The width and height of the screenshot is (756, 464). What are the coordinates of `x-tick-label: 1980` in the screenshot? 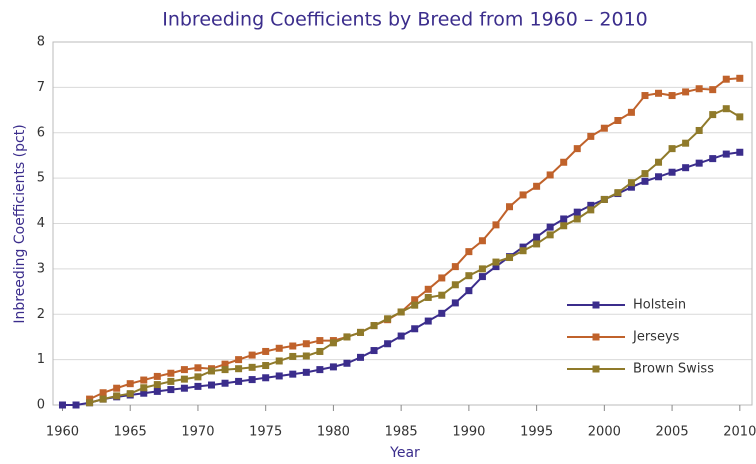 It's located at (333, 432).